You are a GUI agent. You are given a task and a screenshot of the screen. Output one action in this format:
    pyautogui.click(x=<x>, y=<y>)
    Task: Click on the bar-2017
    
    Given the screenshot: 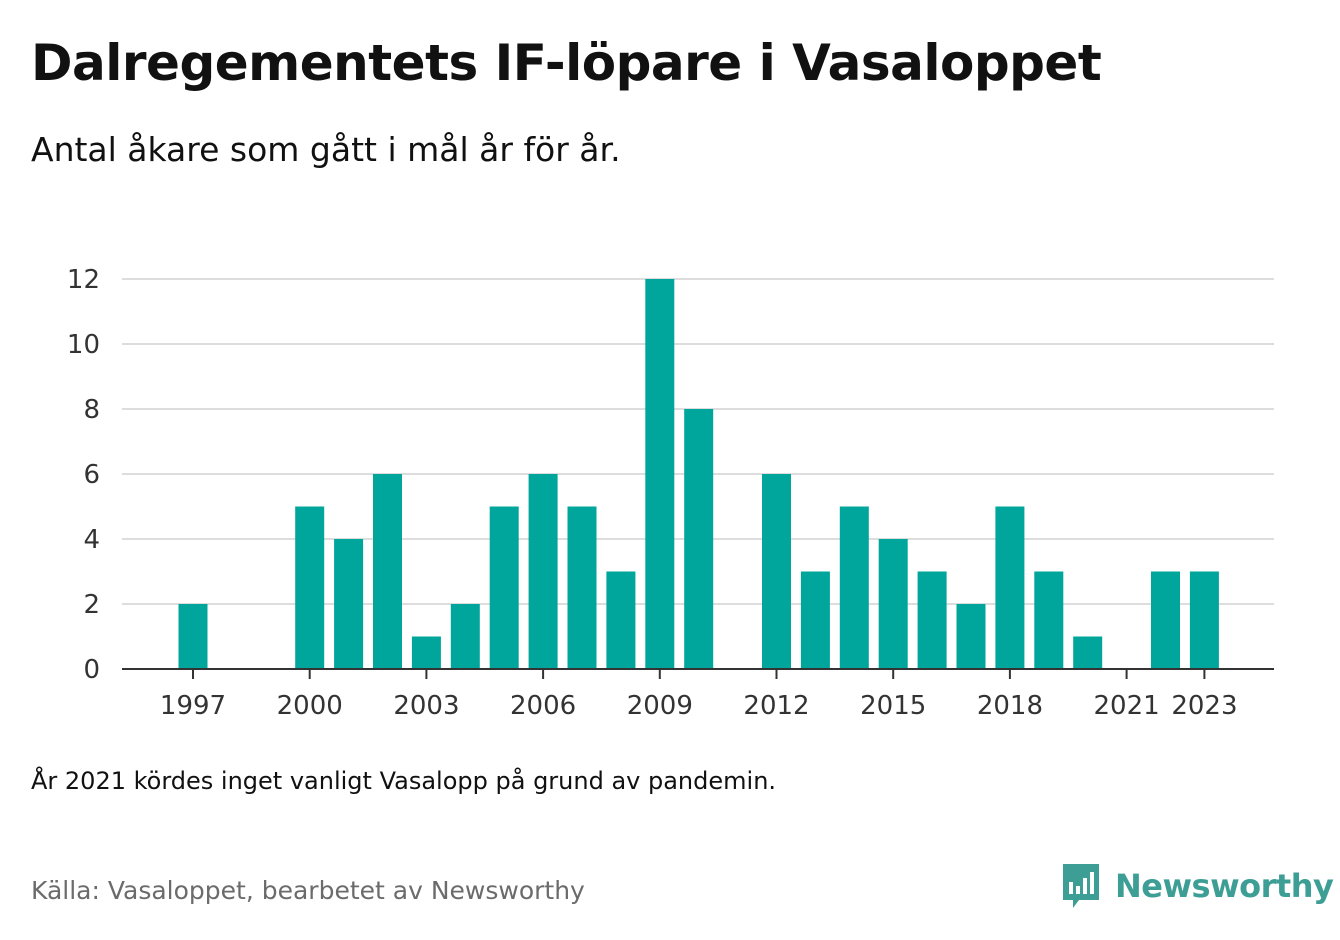 What is the action you would take?
    pyautogui.click(x=971, y=636)
    